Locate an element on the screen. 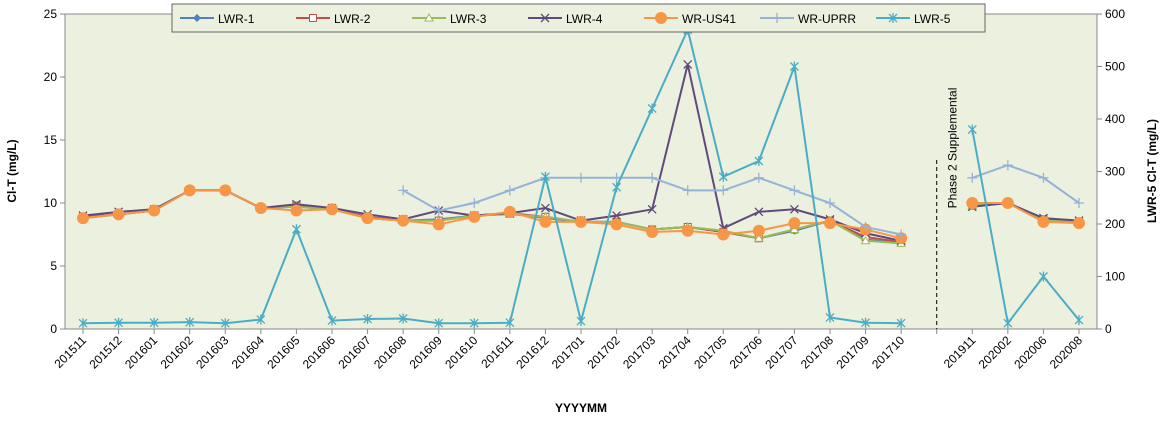 This screenshot has width=1167, height=424. legend-box is located at coordinates (578, 18).